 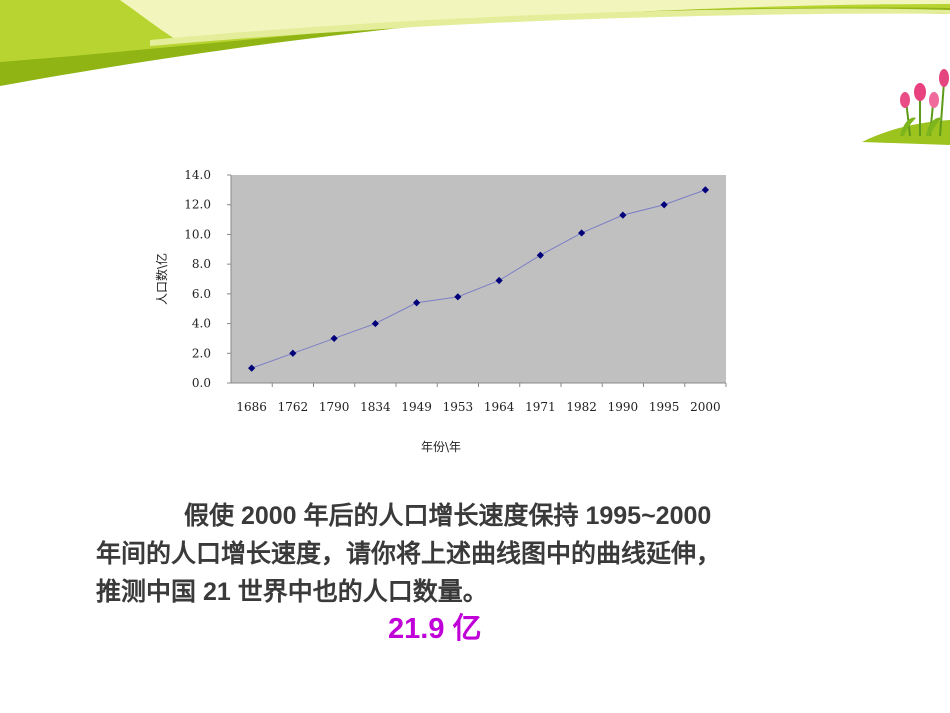 What do you see at coordinates (201, 353) in the screenshot?
I see `y-tick-label: 2.0` at bounding box center [201, 353].